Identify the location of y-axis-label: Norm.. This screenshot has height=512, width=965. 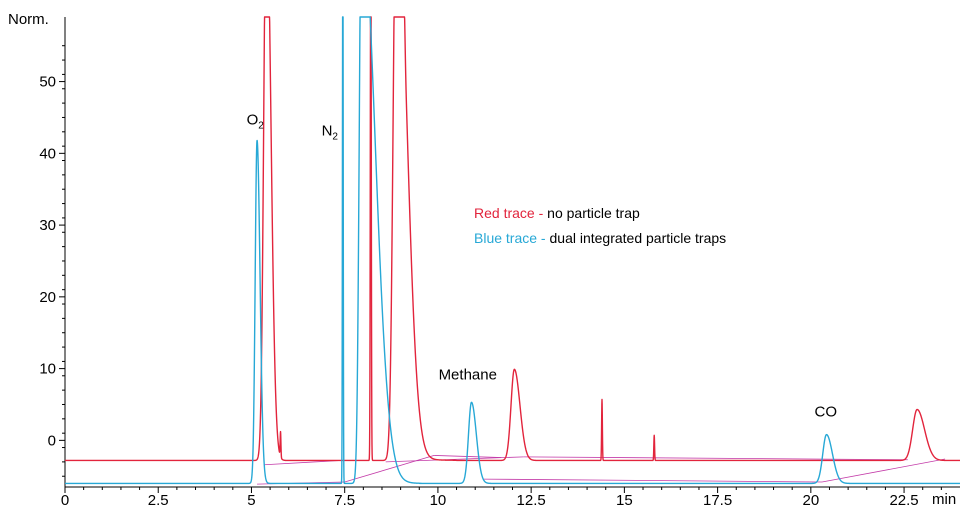
(28, 19).